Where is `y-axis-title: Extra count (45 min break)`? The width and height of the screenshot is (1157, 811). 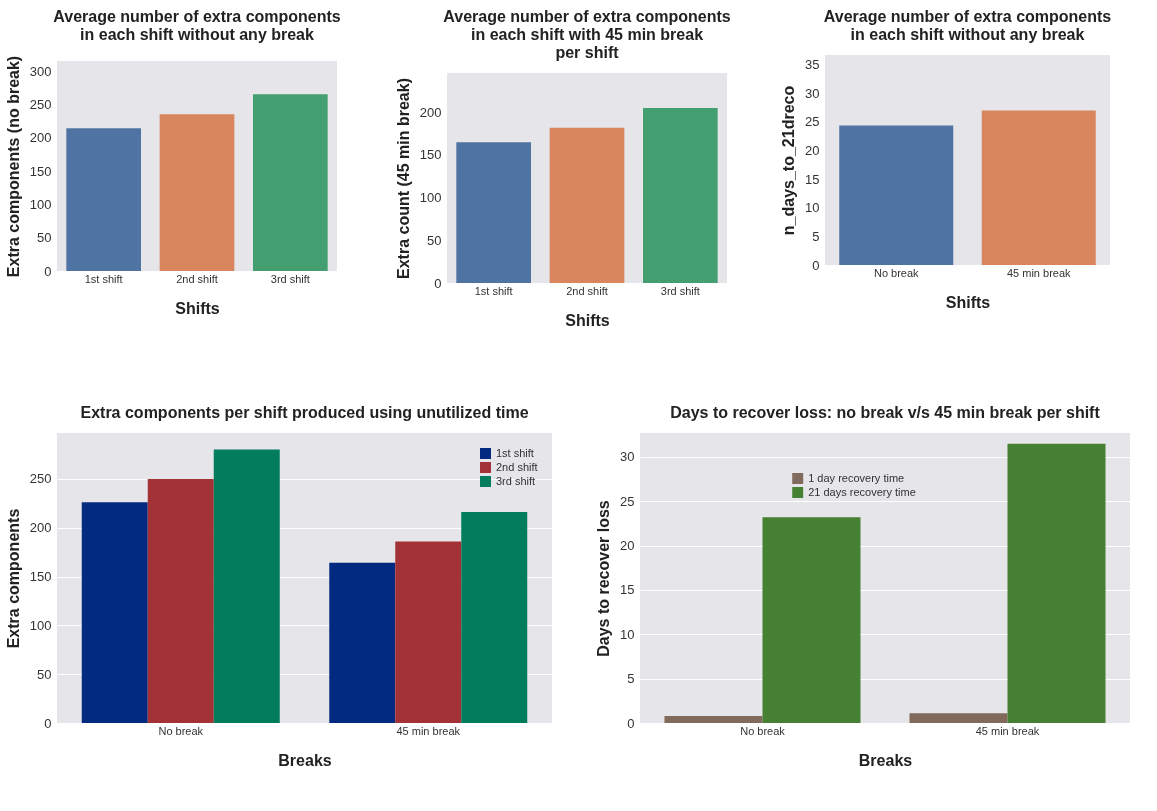 y-axis-title: Extra count (45 min break) is located at coordinates (403, 178).